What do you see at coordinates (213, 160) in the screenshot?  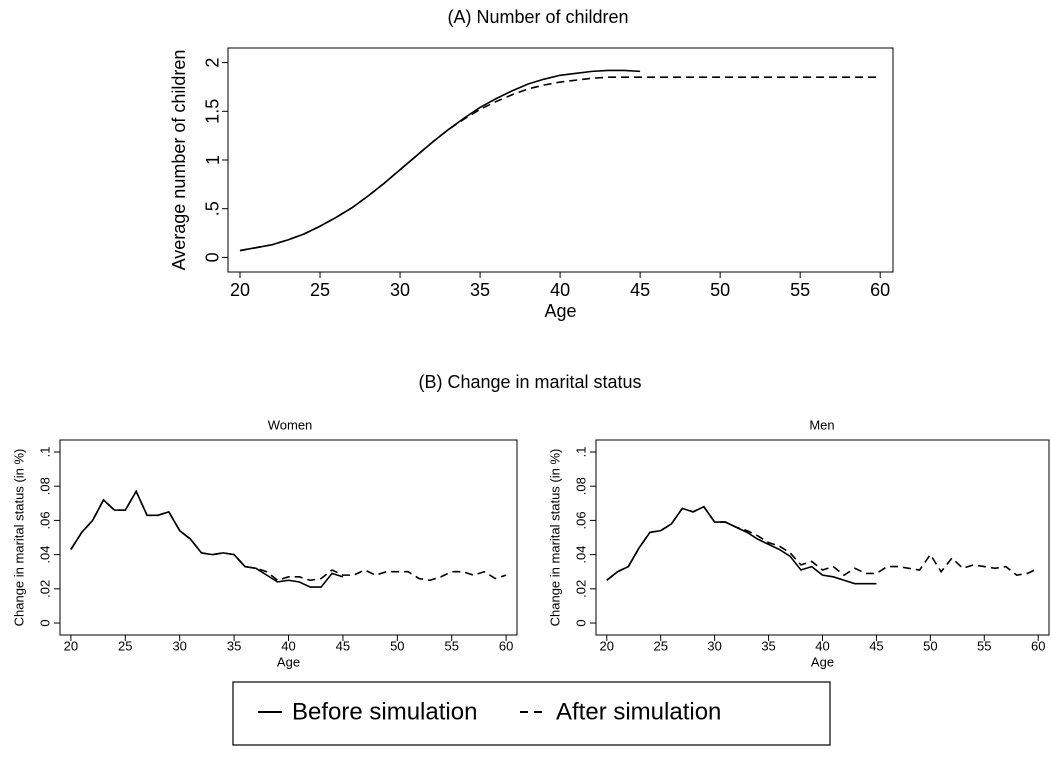 I see `y-tick-label: 1` at bounding box center [213, 160].